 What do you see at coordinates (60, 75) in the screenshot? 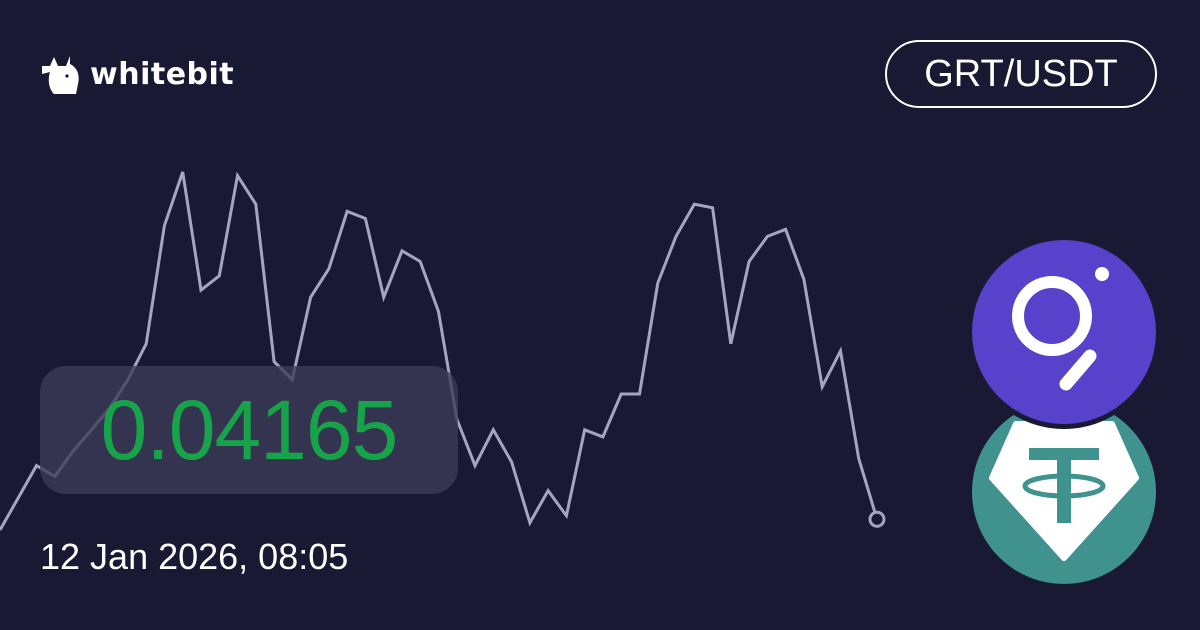
I see `whitebit-logo-icon` at bounding box center [60, 75].